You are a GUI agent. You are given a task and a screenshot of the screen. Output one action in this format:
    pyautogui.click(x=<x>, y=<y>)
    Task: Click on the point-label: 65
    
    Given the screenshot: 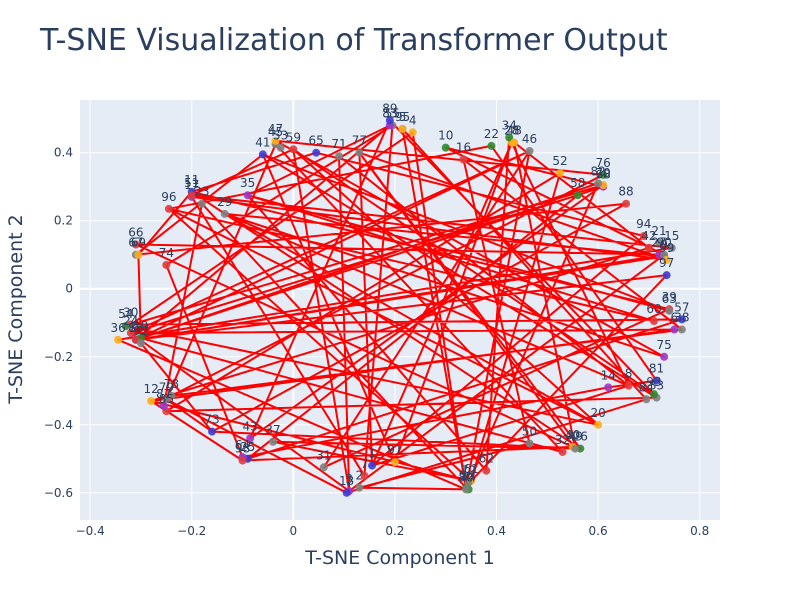 What is the action you would take?
    pyautogui.click(x=316, y=141)
    